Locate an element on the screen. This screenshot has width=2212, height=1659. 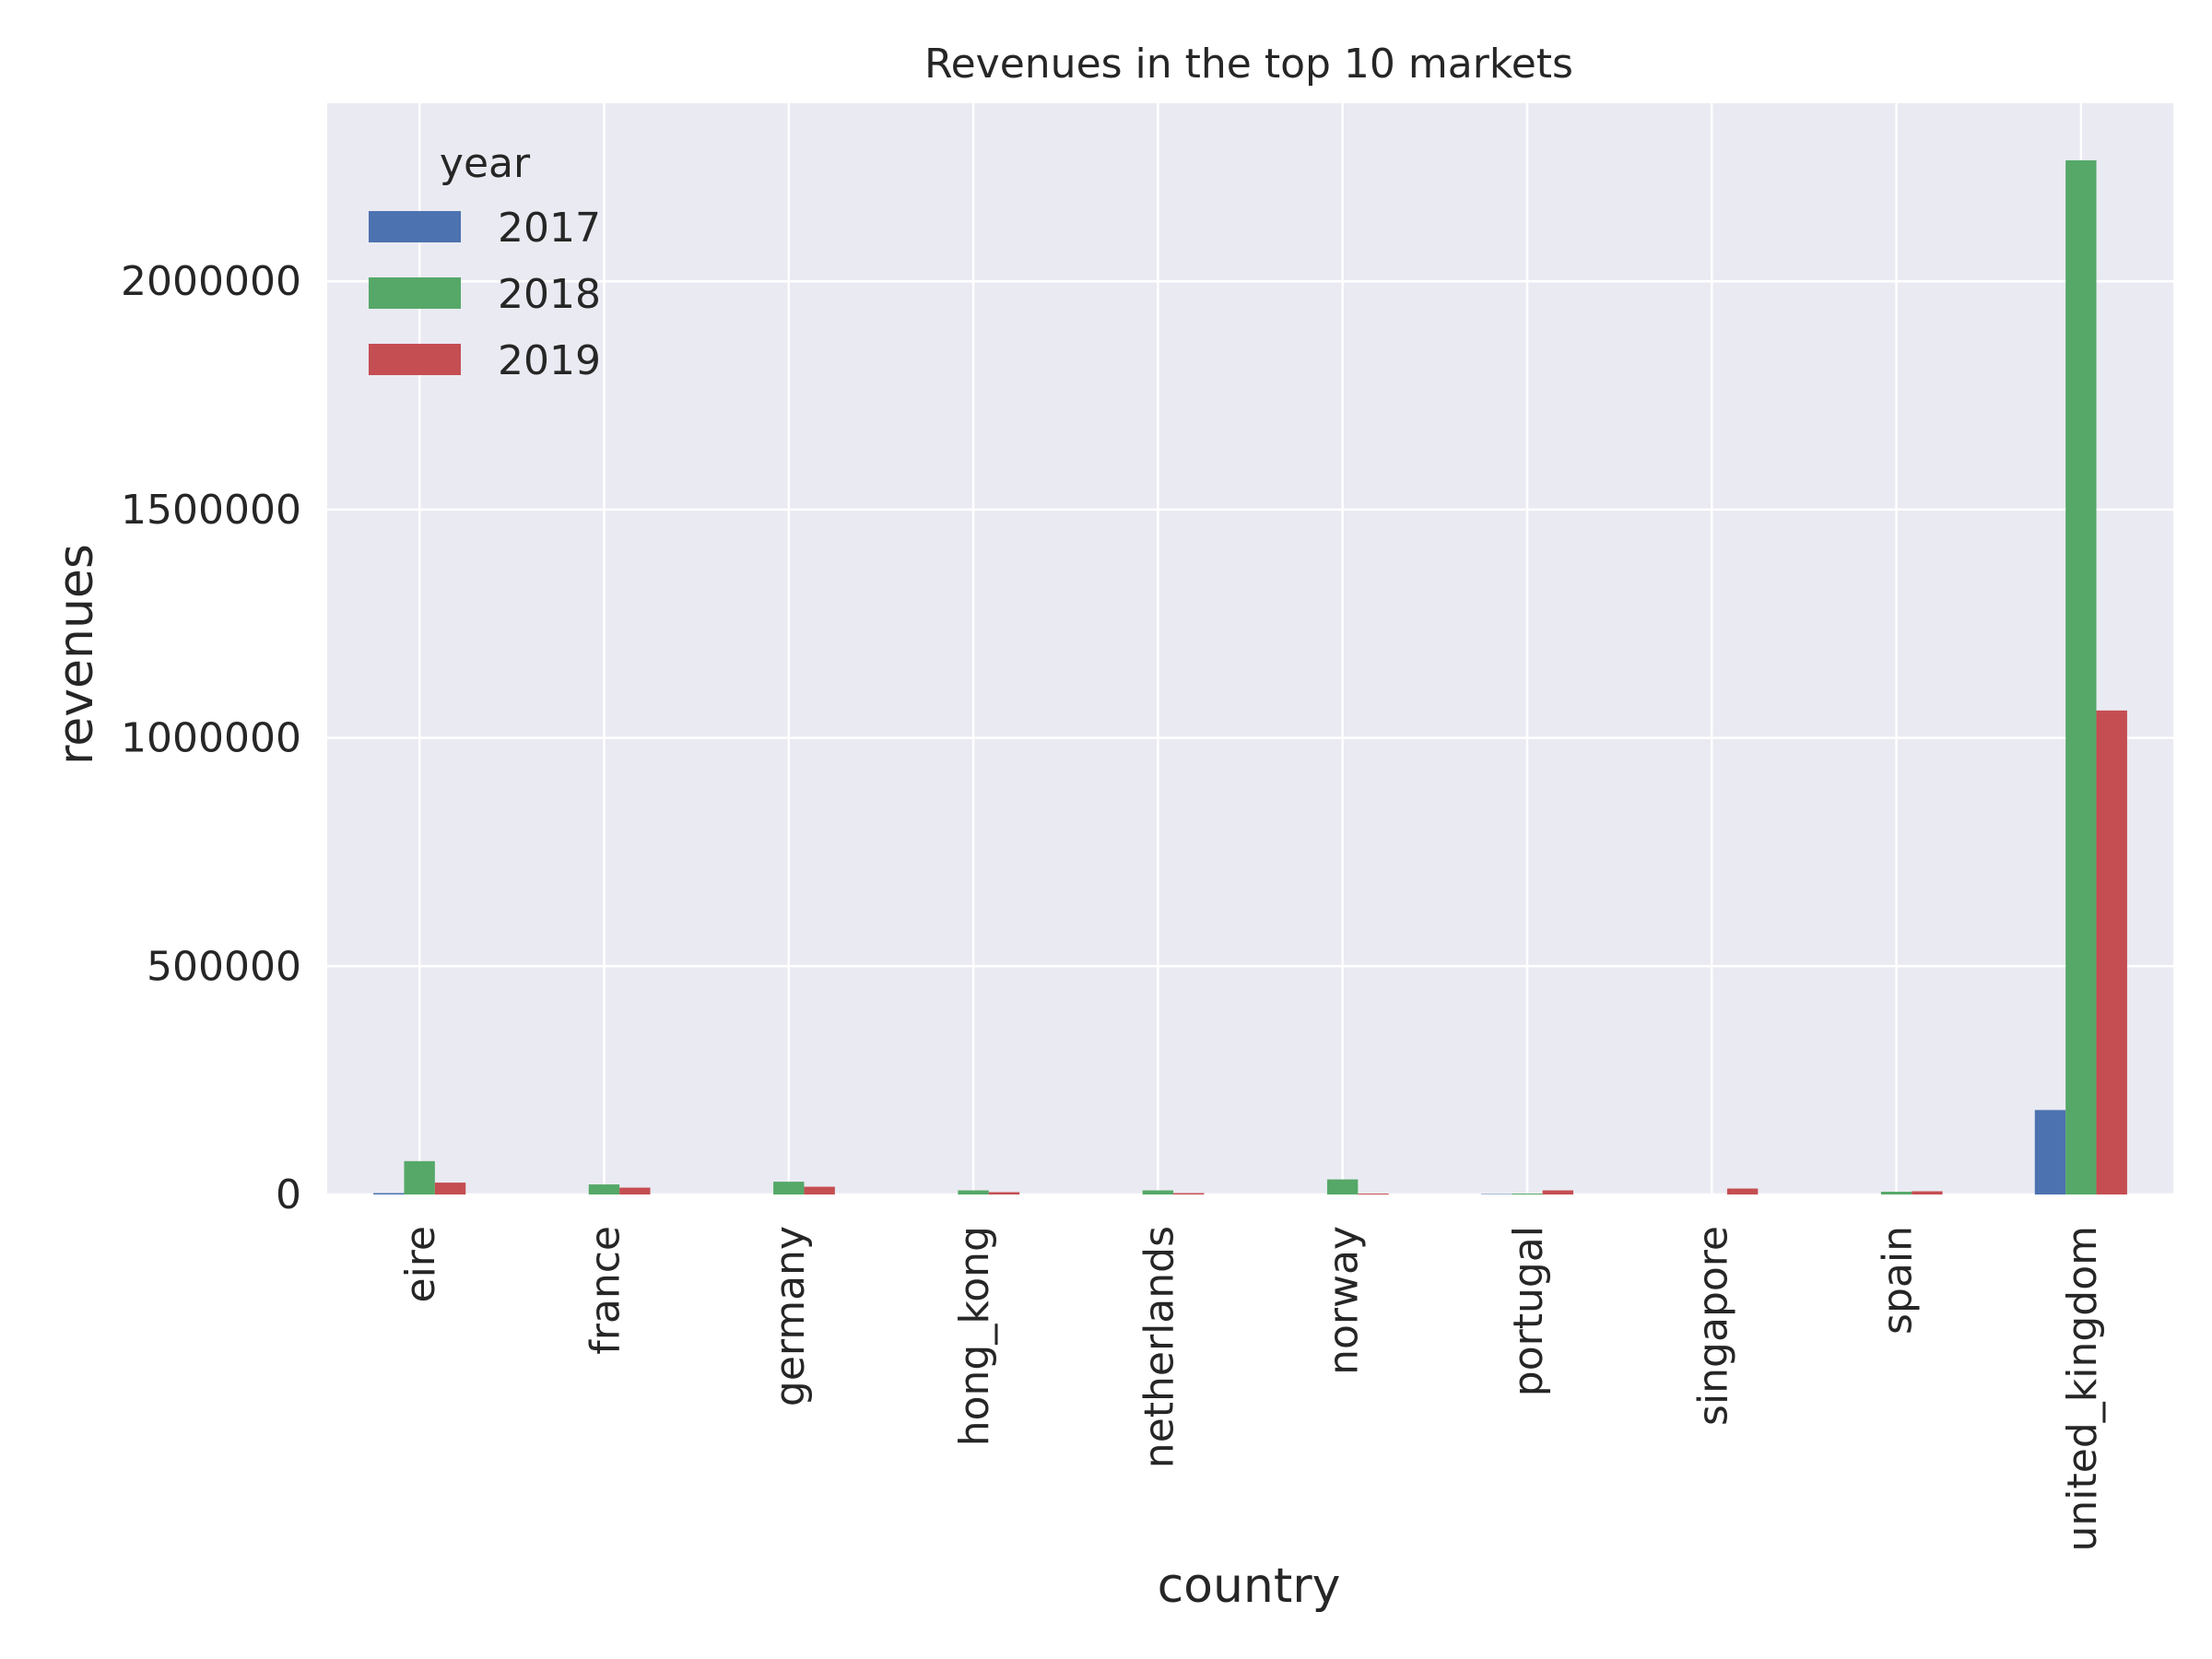
y-tick-label: 1500000 is located at coordinates (211, 510).